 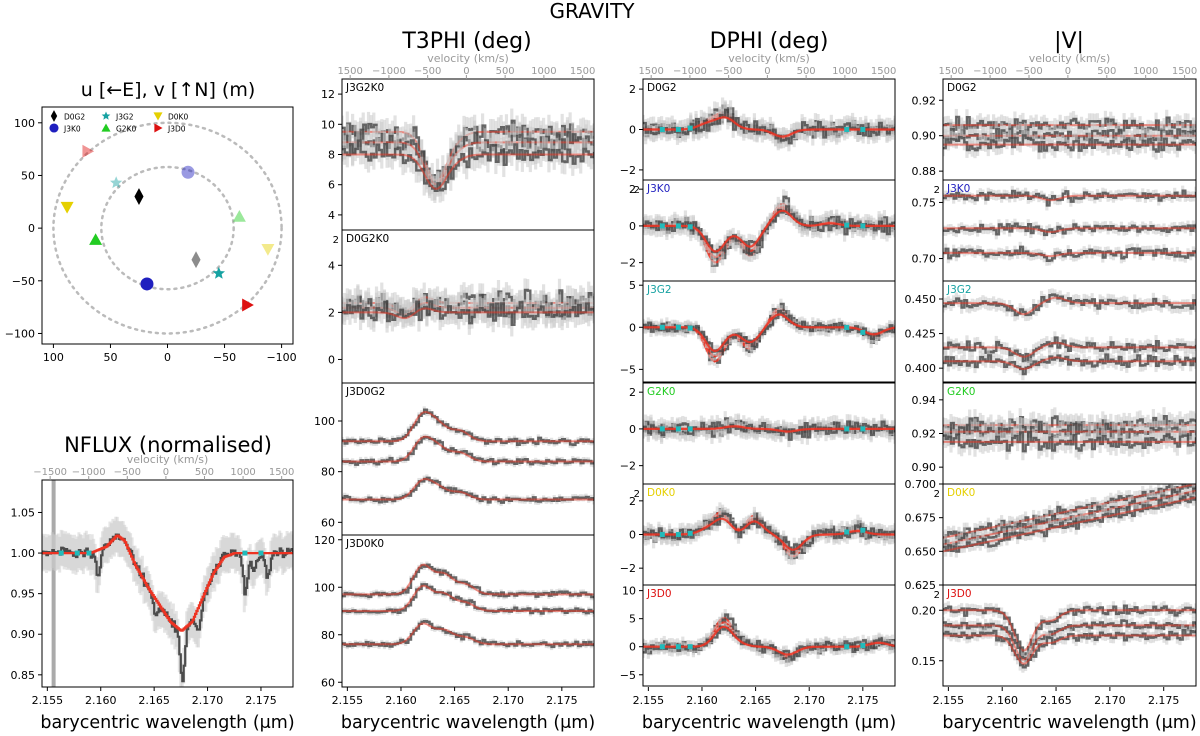 What do you see at coordinates (593, 11) in the screenshot?
I see `suptitle: GRAVITY` at bounding box center [593, 11].